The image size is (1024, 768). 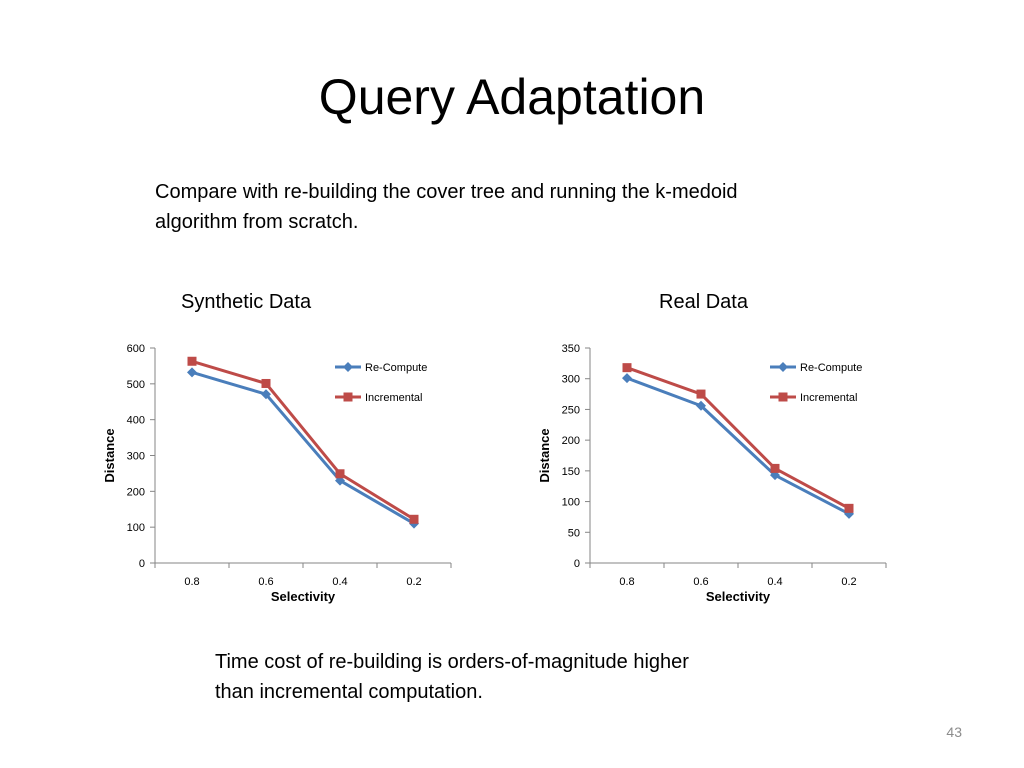 What do you see at coordinates (512, 97) in the screenshot?
I see `slide-title: Query Adaptation` at bounding box center [512, 97].